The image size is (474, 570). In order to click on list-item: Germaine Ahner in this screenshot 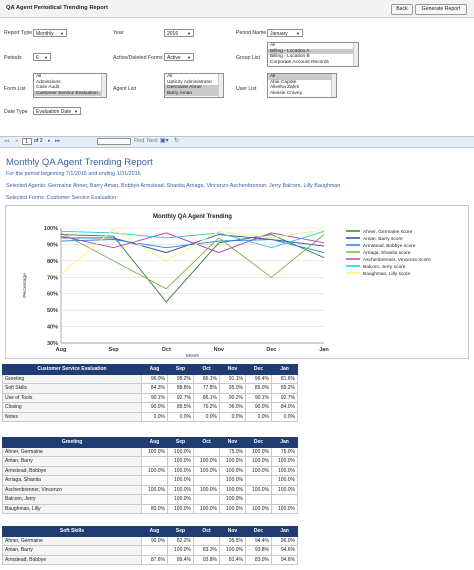, I will do `click(194, 88)`.